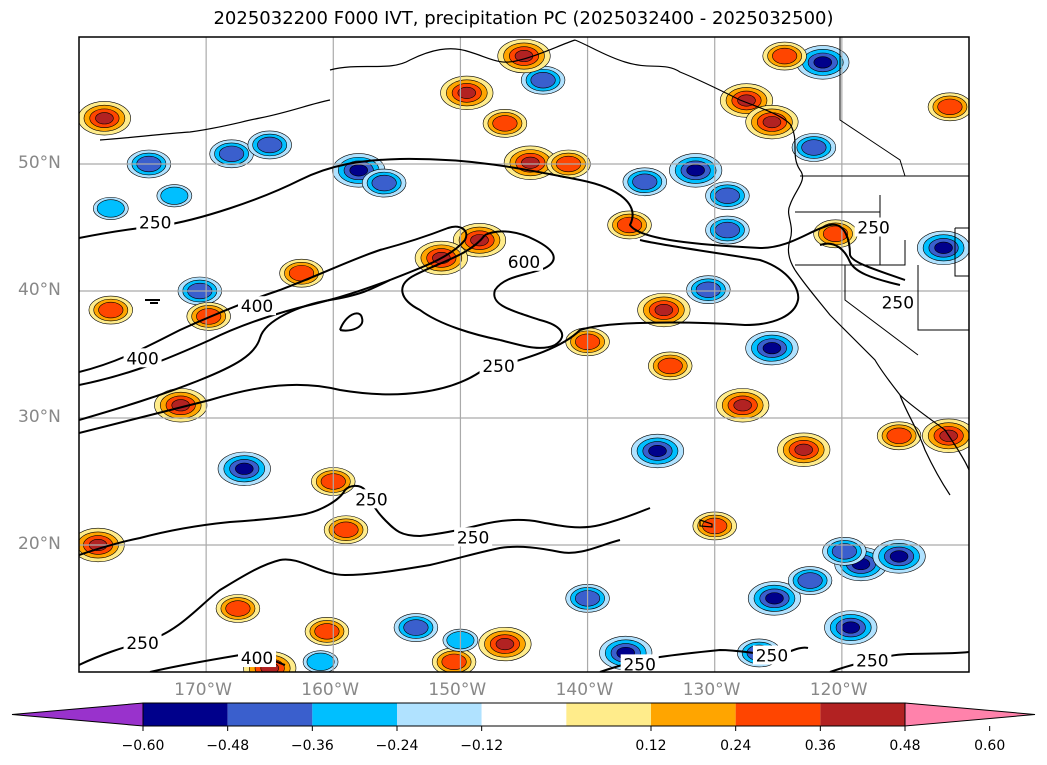  What do you see at coordinates (39, 417) in the screenshot?
I see `lat-tick-label: 30°N` at bounding box center [39, 417].